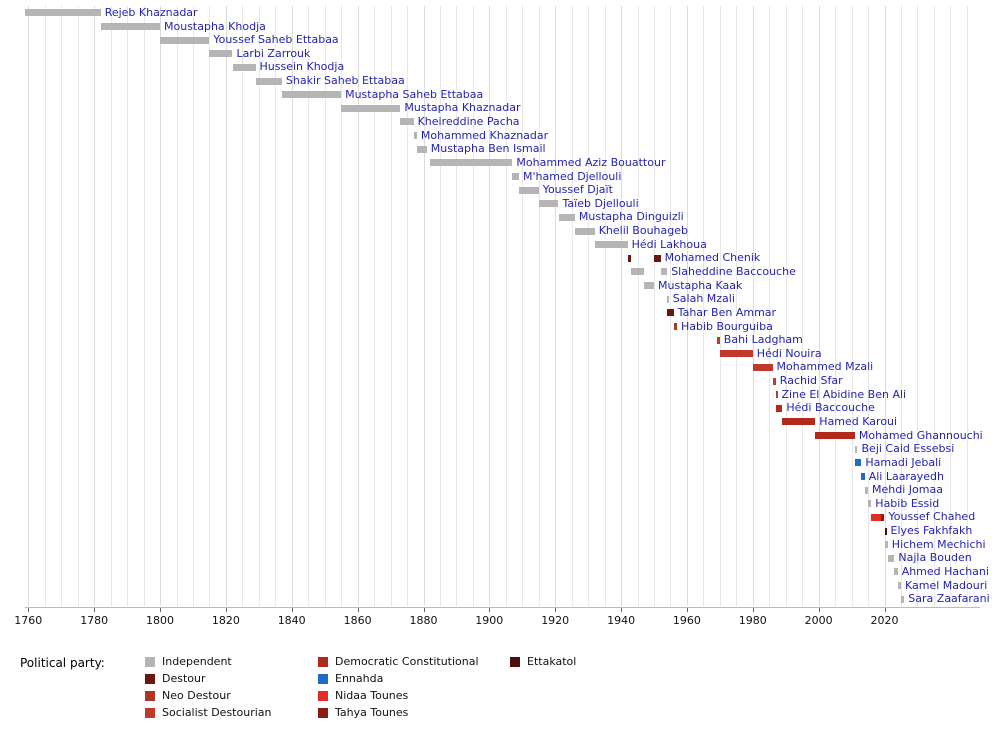  What do you see at coordinates (345, 80) in the screenshot?
I see `person-label: Shakir Saheb Ettabaa` at bounding box center [345, 80].